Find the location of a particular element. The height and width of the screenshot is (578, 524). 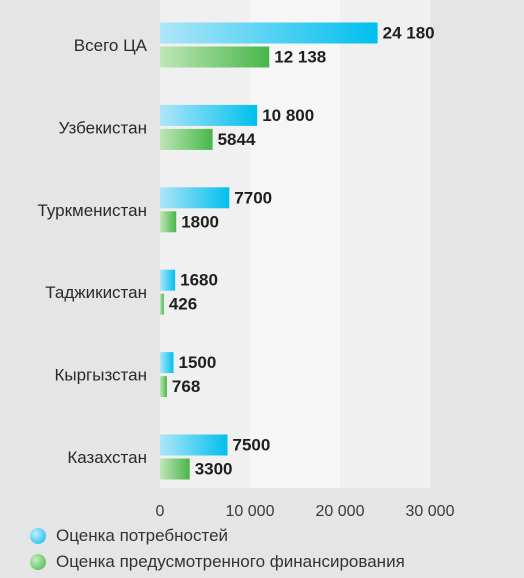

legend-item-needs: Оценка потребностей is located at coordinates (129, 536).